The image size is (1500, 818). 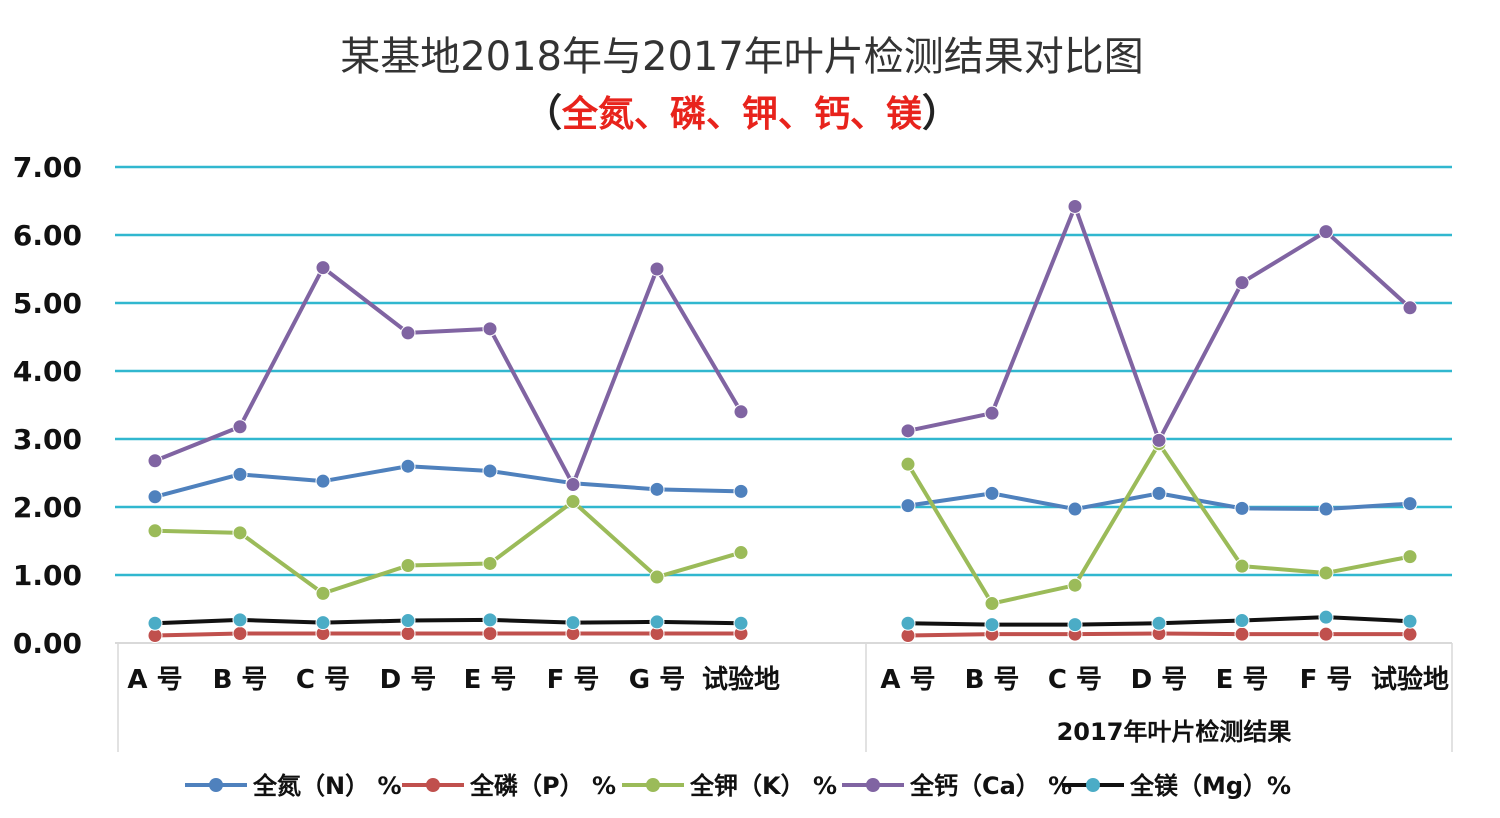 I want to click on y-tick-label: 1.00, so click(x=47, y=575).